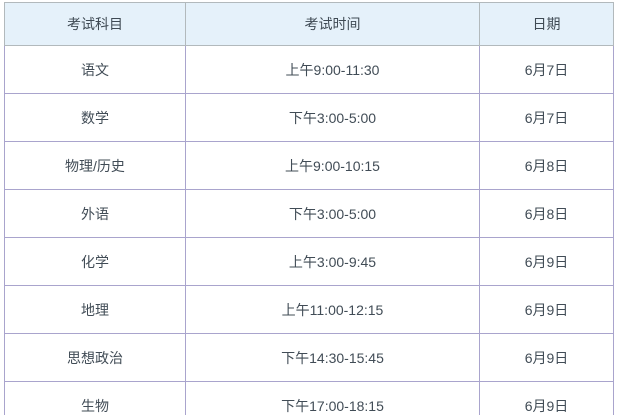 Image resolution: width=627 pixels, height=415 pixels. What do you see at coordinates (95, 69) in the screenshot?
I see `subject-cell: 语文` at bounding box center [95, 69].